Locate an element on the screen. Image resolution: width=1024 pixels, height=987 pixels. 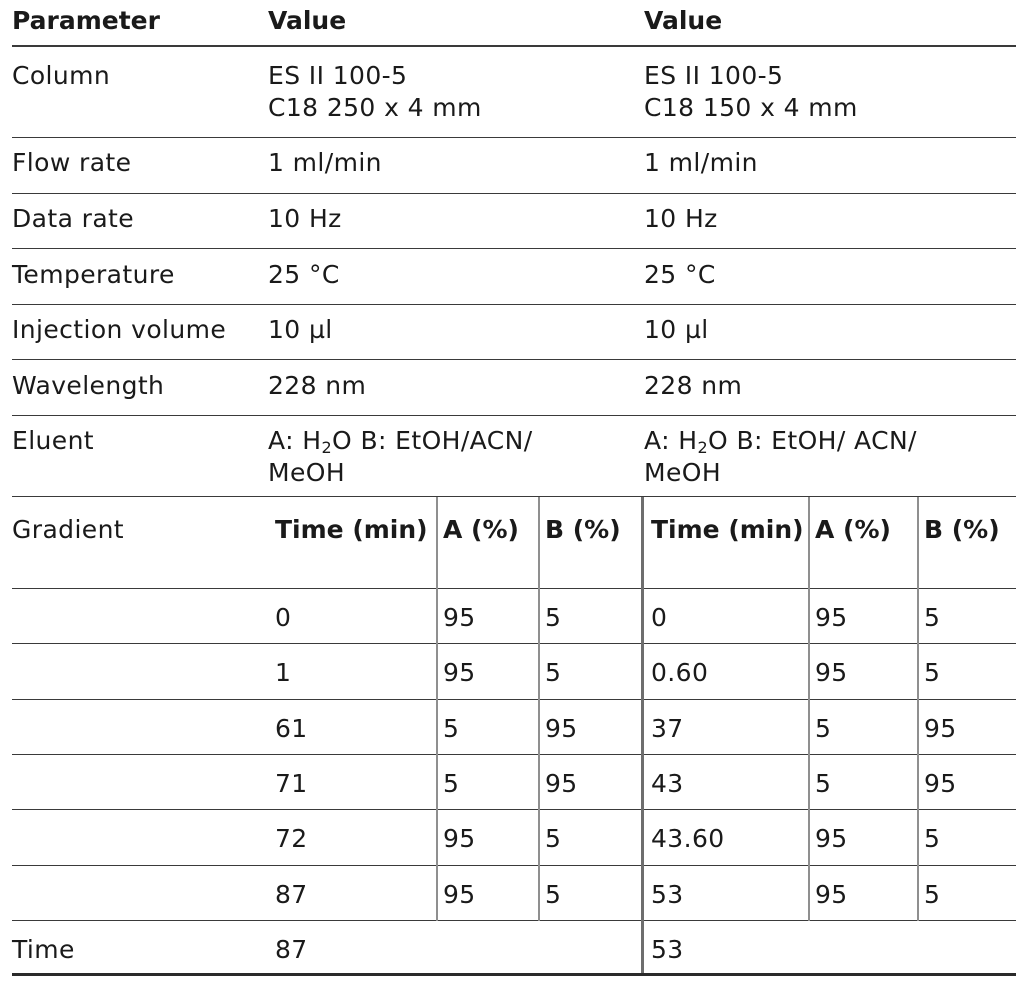
eluent-value-2-line2: MeOH is located at coordinates (683, 472).